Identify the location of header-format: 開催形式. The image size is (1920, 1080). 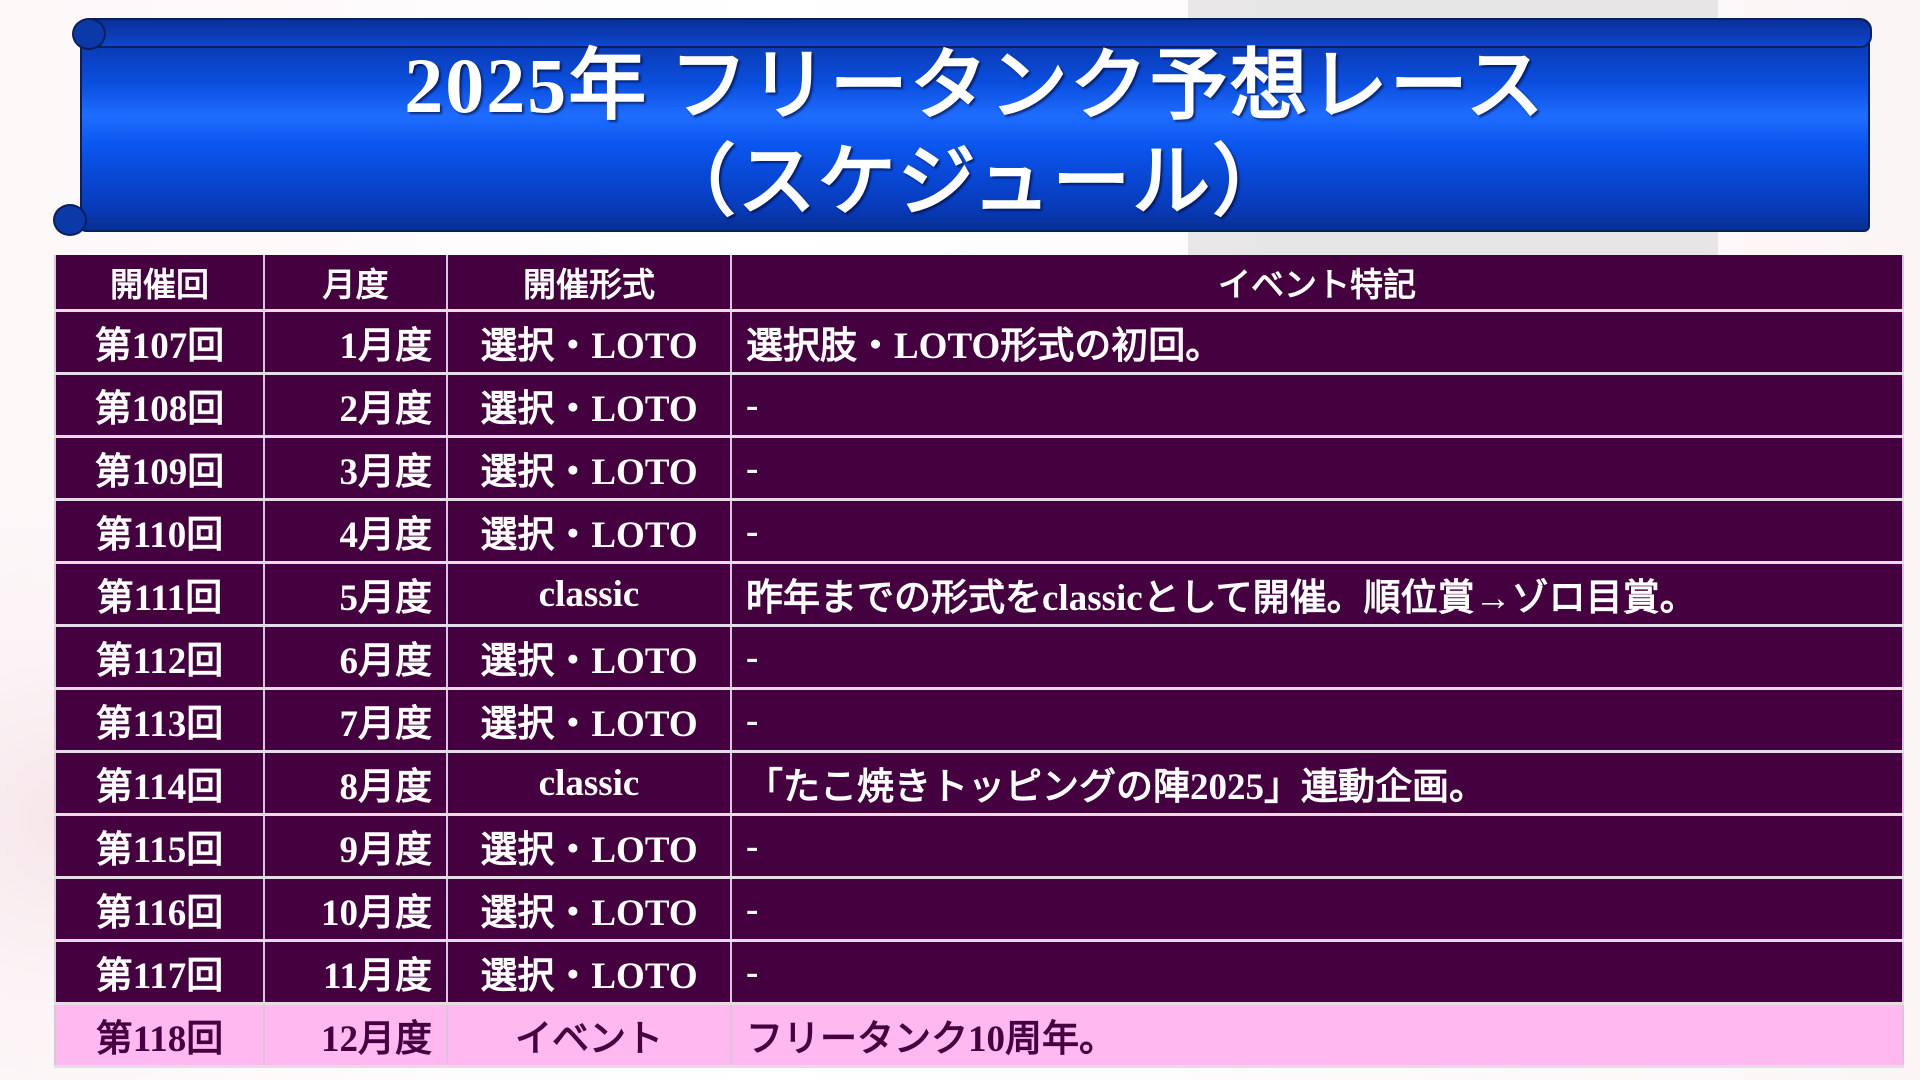
(589, 283).